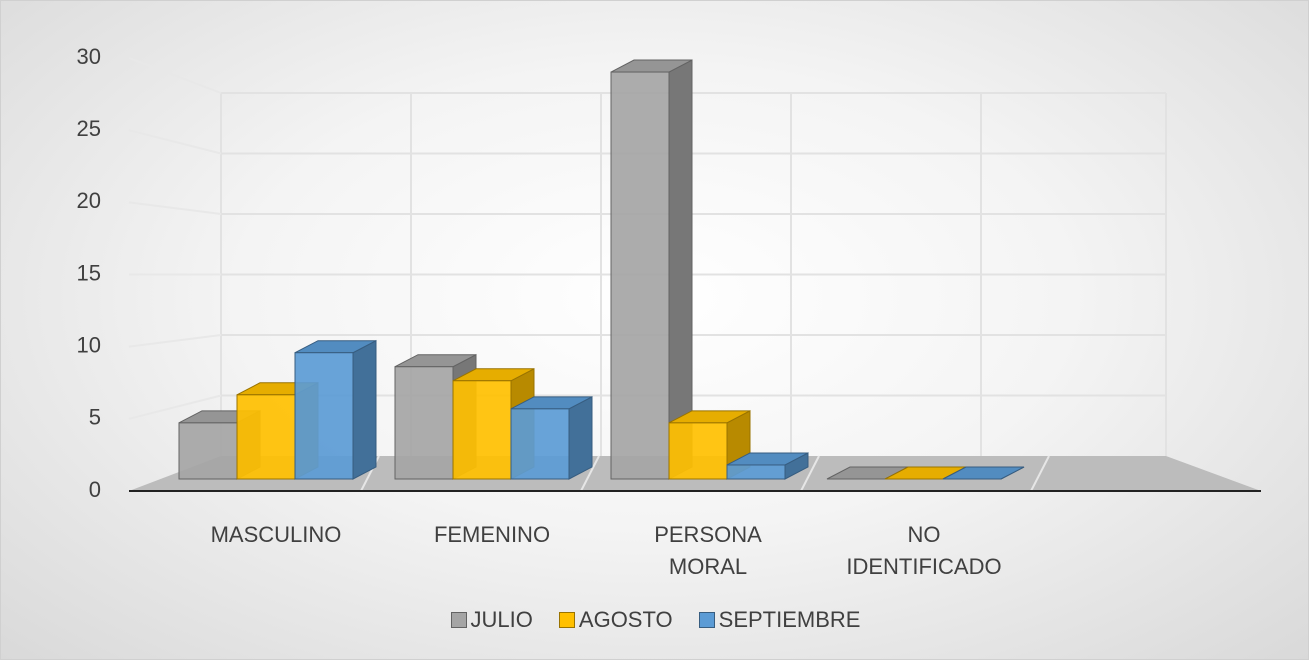 This screenshot has width=1309, height=660. Describe the element at coordinates (708, 550) in the screenshot. I see `x-tick-label: PERSONA MORAL` at that location.